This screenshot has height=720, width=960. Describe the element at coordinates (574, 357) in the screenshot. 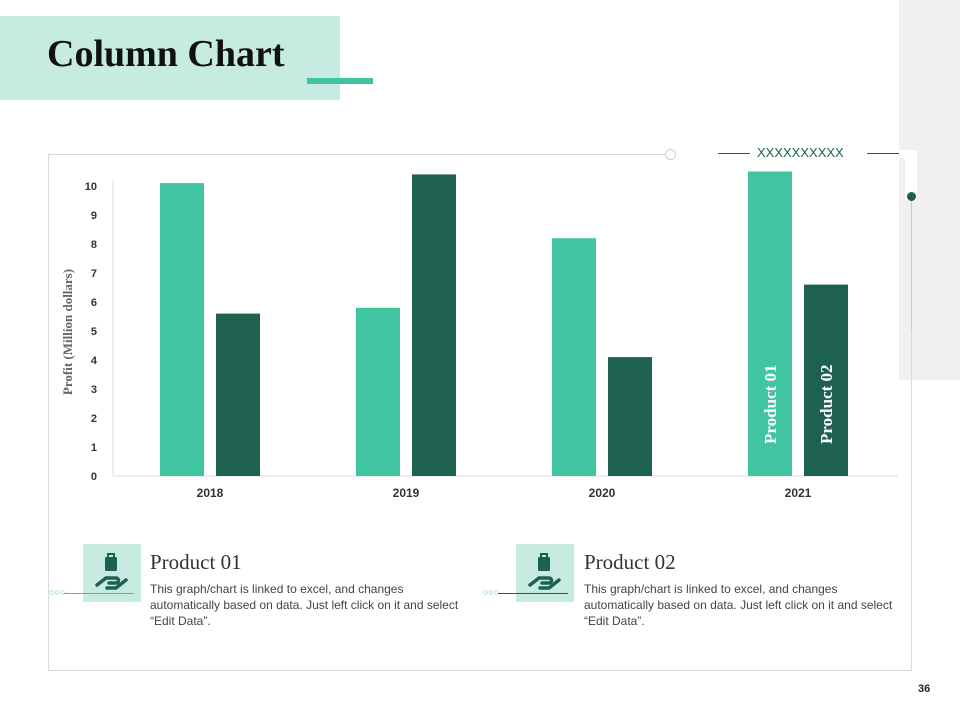

I see `bar-1-2020` at that location.